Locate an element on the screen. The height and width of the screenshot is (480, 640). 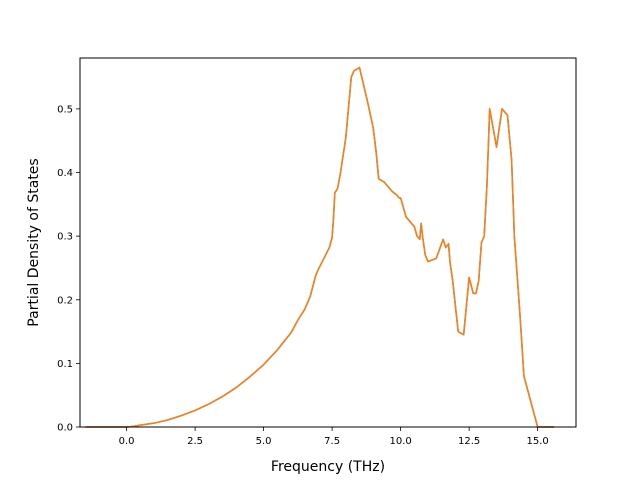
y-tick-label: 0.3 is located at coordinates (65, 237).